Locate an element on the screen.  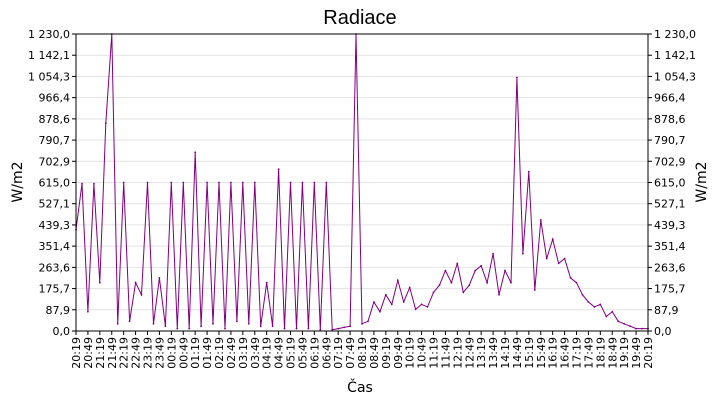
y-tick-label-right: 702,9 is located at coordinates (670, 161).